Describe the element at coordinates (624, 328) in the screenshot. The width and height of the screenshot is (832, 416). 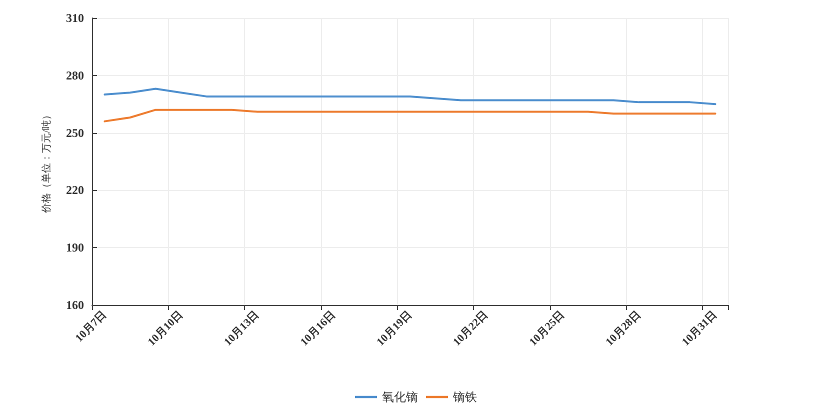
I see `x-tick-label: 10月28日` at that location.